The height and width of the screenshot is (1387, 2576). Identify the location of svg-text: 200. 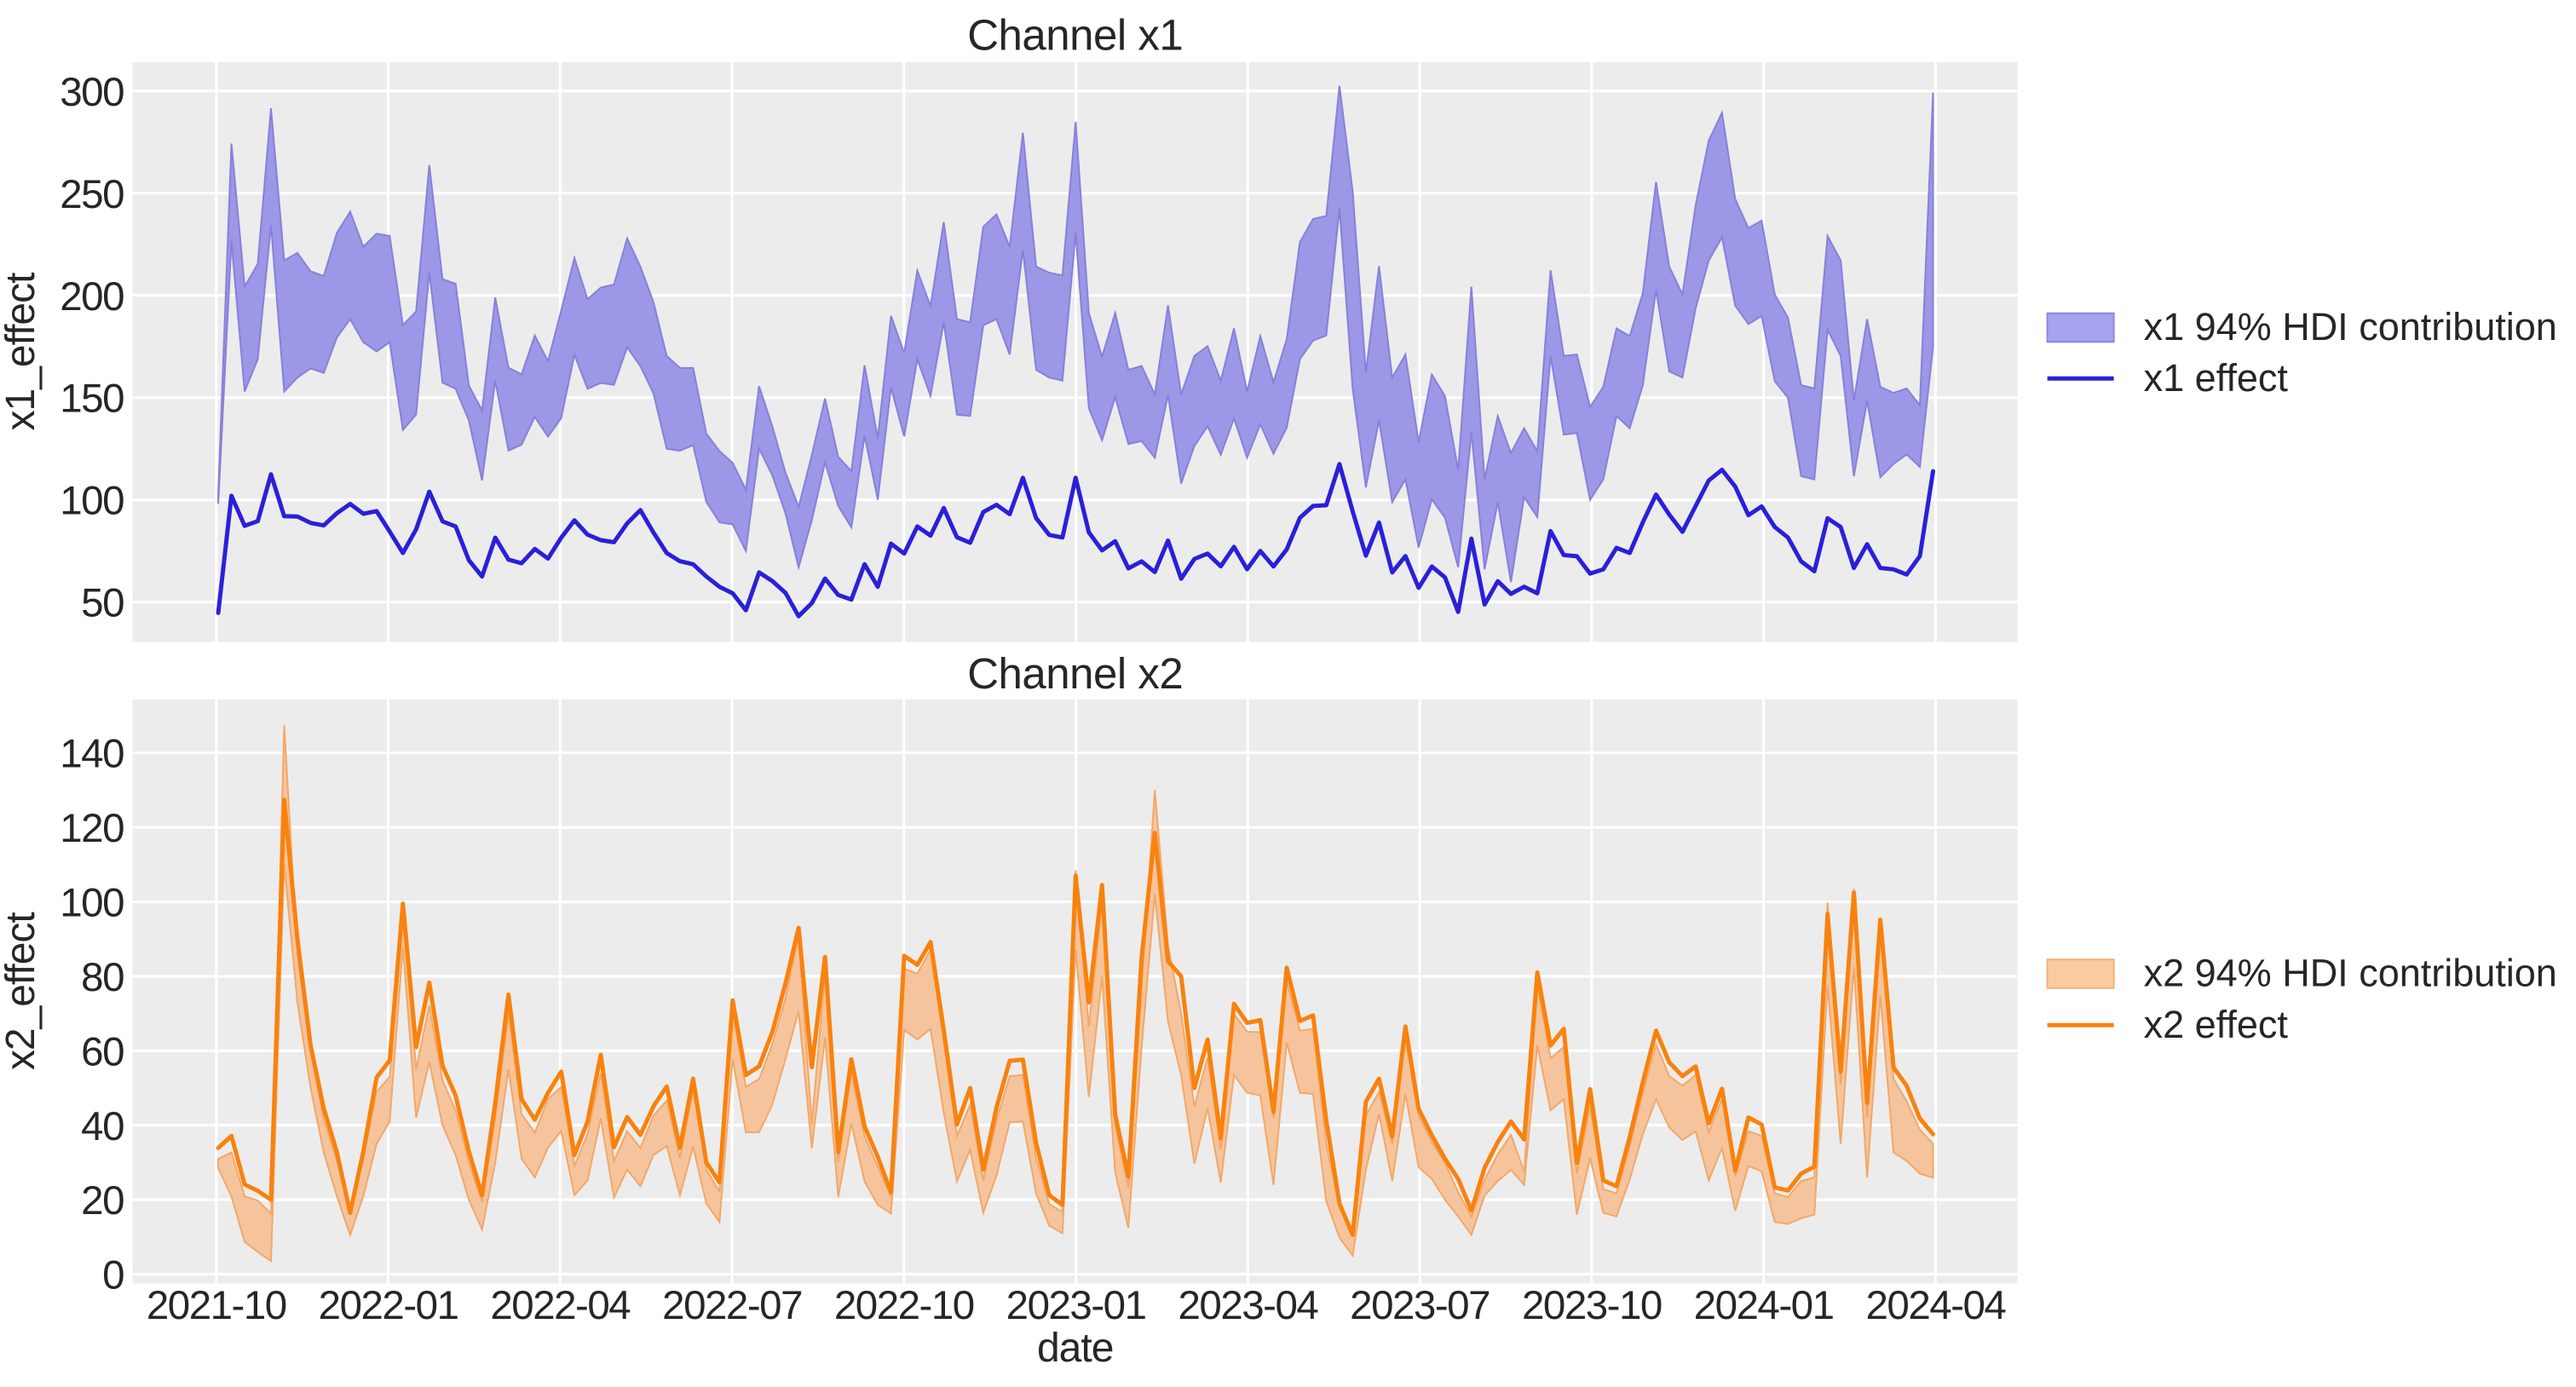
(92, 296).